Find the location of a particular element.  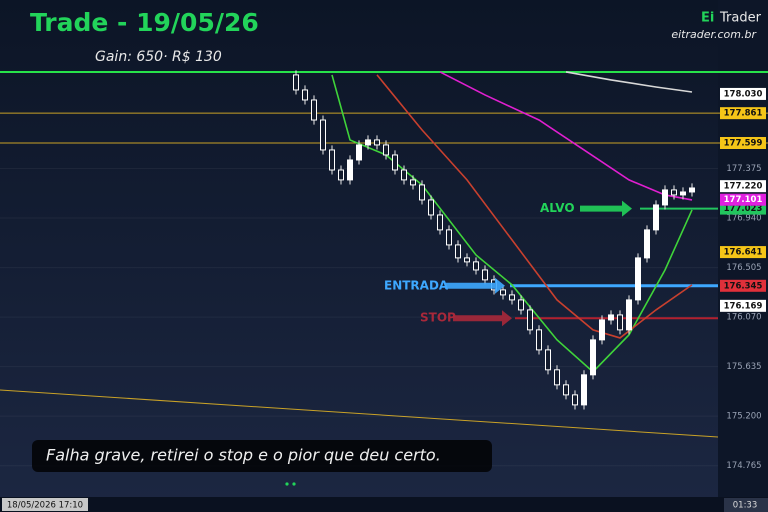

price-label: 177.220 is located at coordinates (743, 187).